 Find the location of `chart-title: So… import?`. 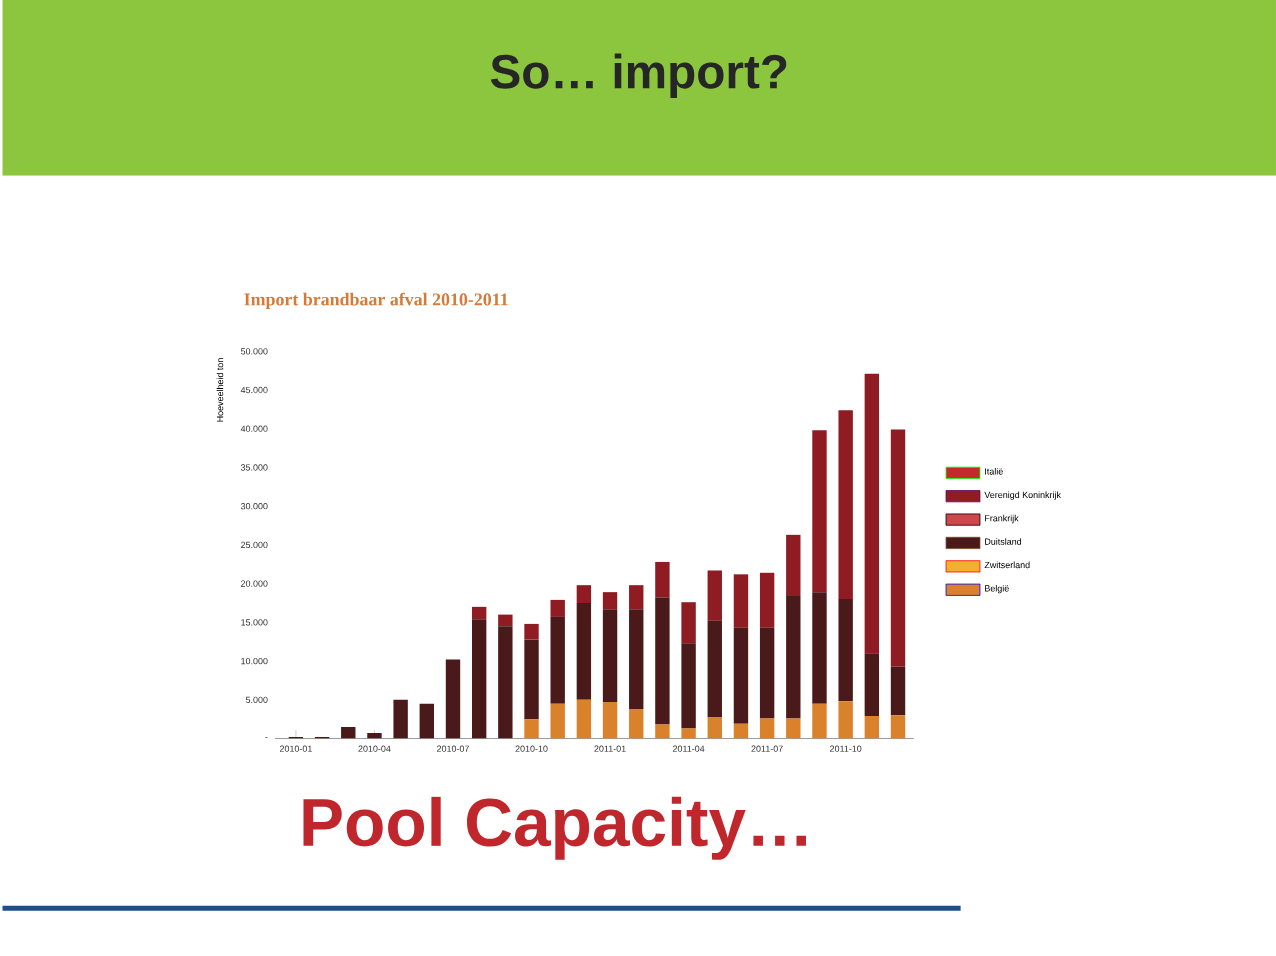

chart-title: So… import? is located at coordinates (638, 76).